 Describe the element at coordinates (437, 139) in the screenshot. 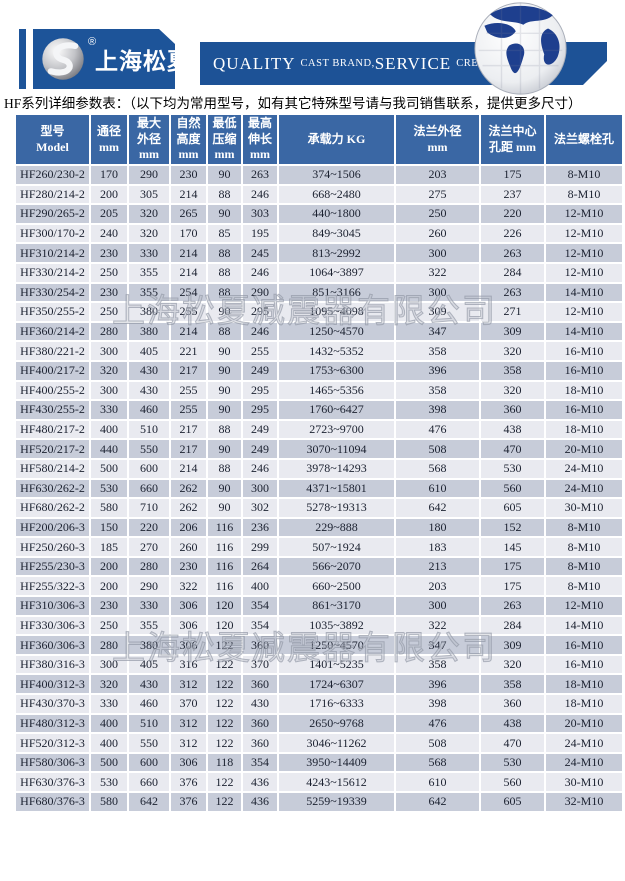

I see `column-header: 法兰外径 mm` at that location.